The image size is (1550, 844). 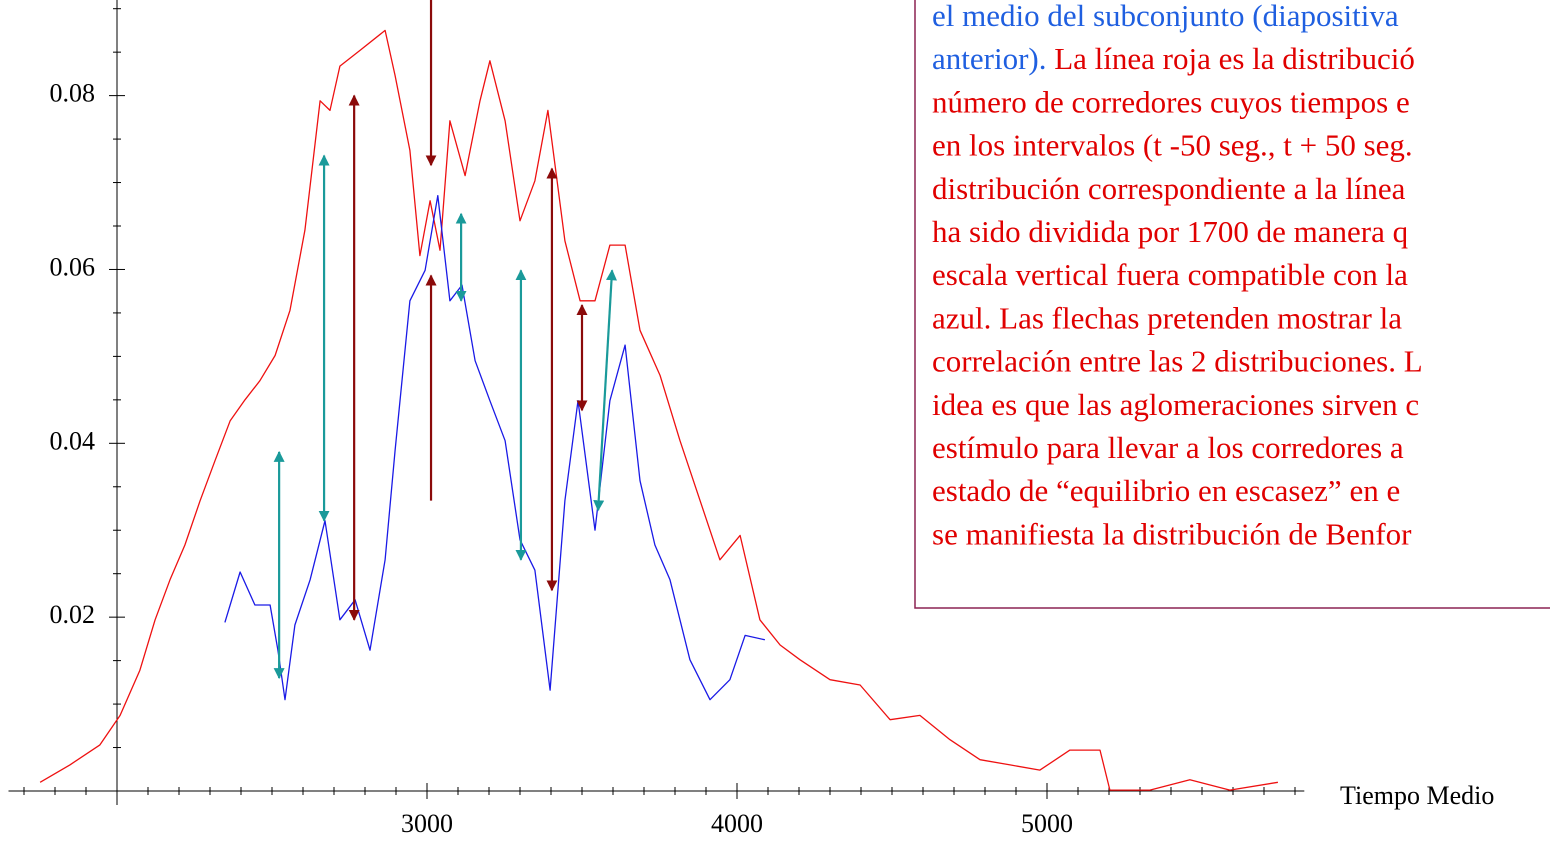 What do you see at coordinates (73, 93) in the screenshot?
I see `y-tick-label: 0.08` at bounding box center [73, 93].